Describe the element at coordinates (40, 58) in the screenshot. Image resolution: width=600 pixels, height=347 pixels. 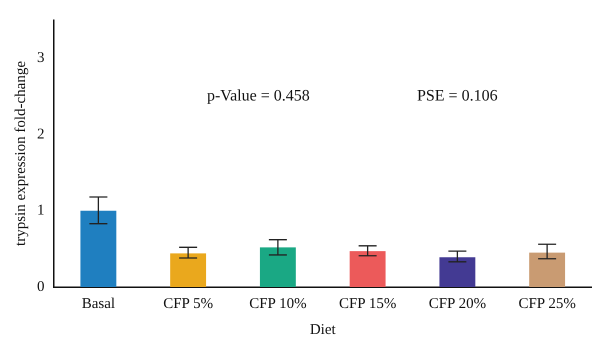
I see `y-tick-label: 3` at that location.